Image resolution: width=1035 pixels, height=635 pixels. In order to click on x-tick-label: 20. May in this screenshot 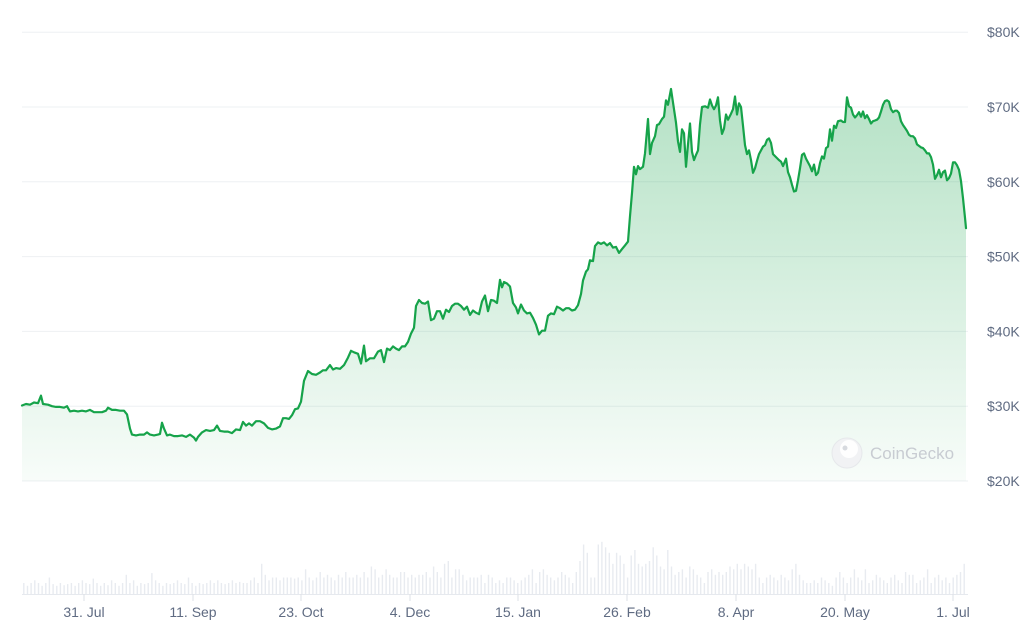, I will do `click(845, 612)`.